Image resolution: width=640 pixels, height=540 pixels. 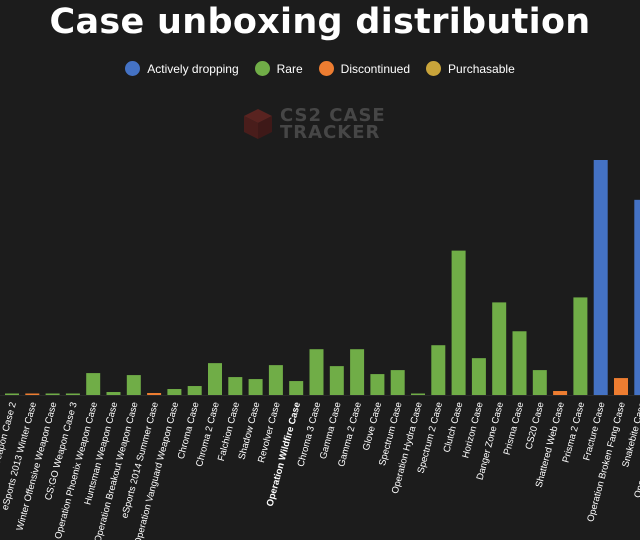 I want to click on x-tick-label: CS20 Case, so click(x=534, y=426).